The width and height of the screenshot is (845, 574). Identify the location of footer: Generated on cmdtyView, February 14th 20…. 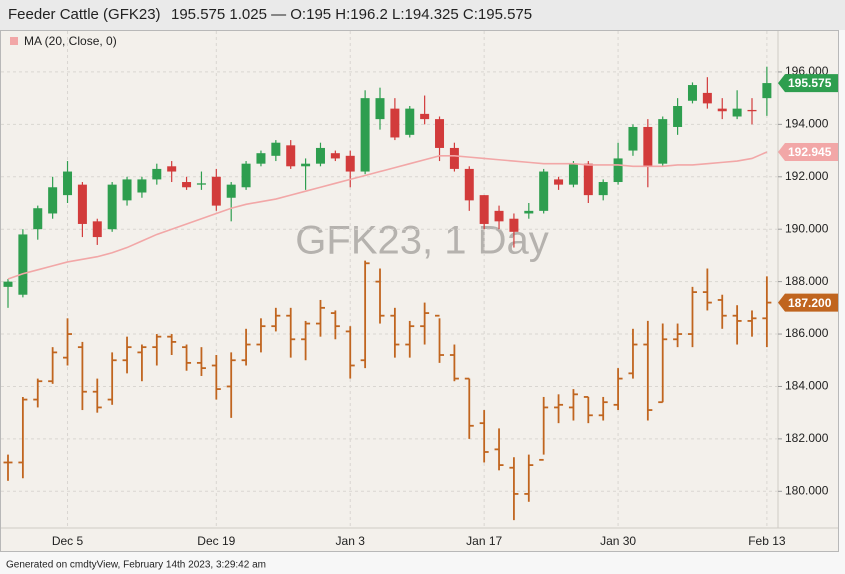
(136, 565).